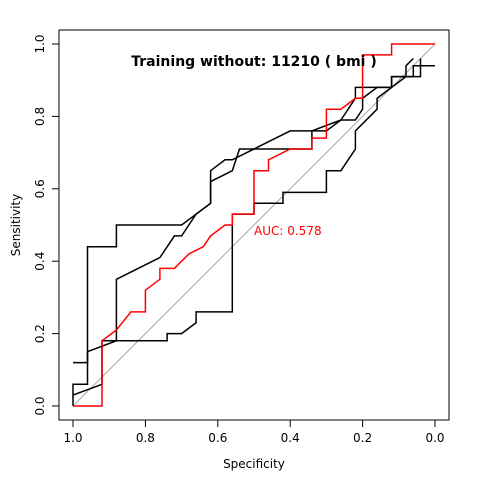 This screenshot has width=480, height=480. I want to click on y-axis-label: Sensitivity, so click(16, 225).